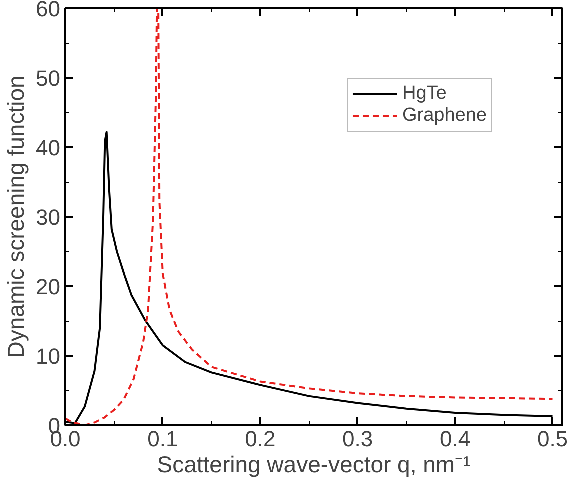 The height and width of the screenshot is (484, 573). What do you see at coordinates (424, 94) in the screenshot?
I see `legend-label: HgTe` at bounding box center [424, 94].